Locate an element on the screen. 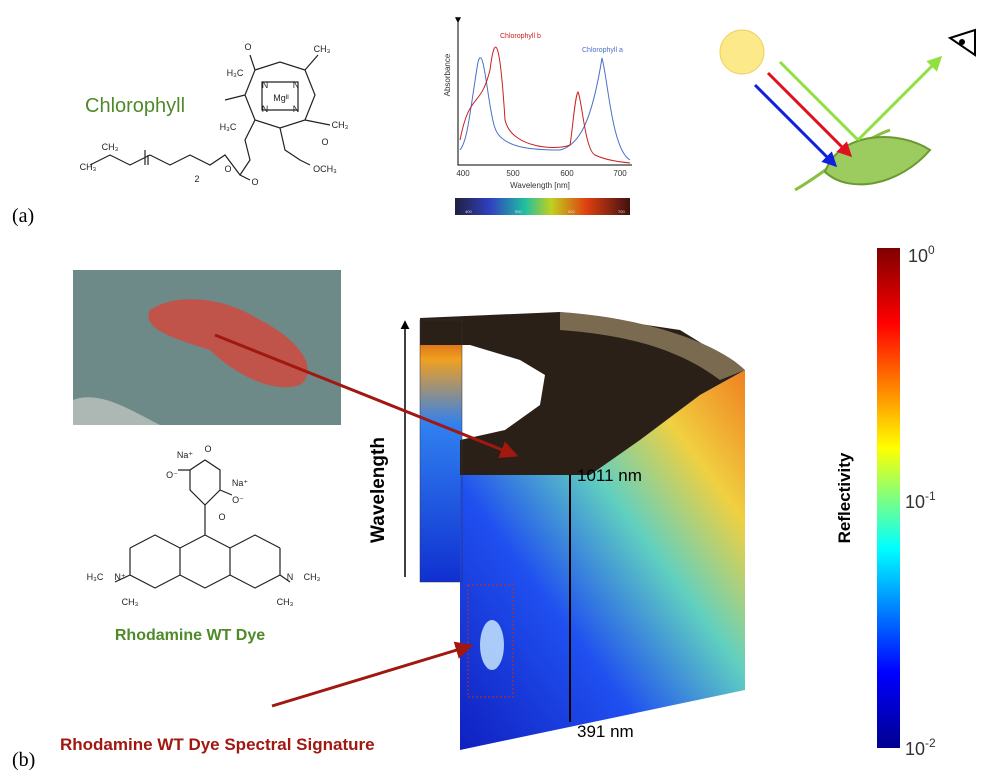  leaf-reflection-diagram is located at coordinates (847, 110).